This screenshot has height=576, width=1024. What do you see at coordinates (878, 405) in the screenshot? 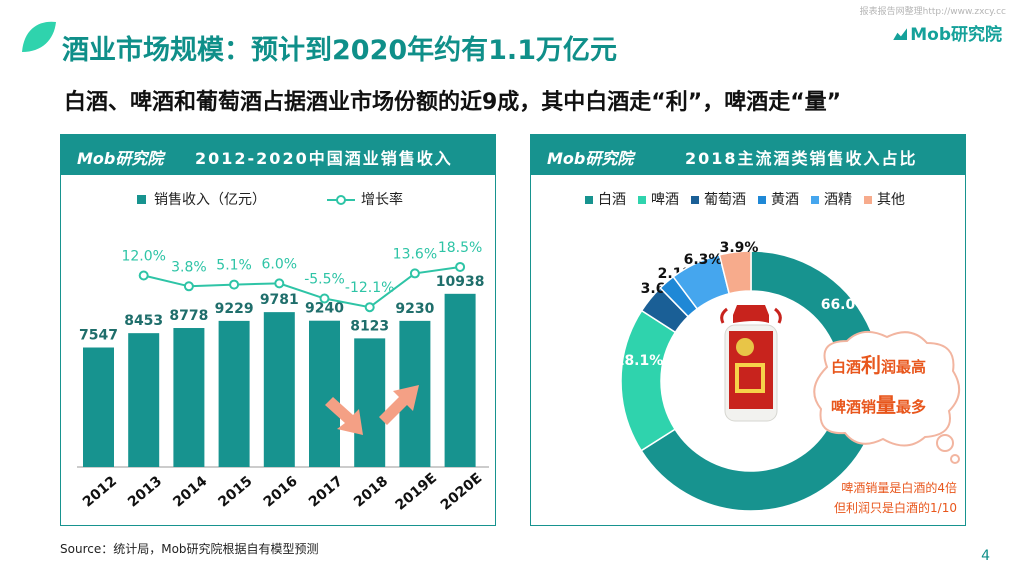
I see `bubble-line-2: 啤酒销量最多` at bounding box center [878, 405].